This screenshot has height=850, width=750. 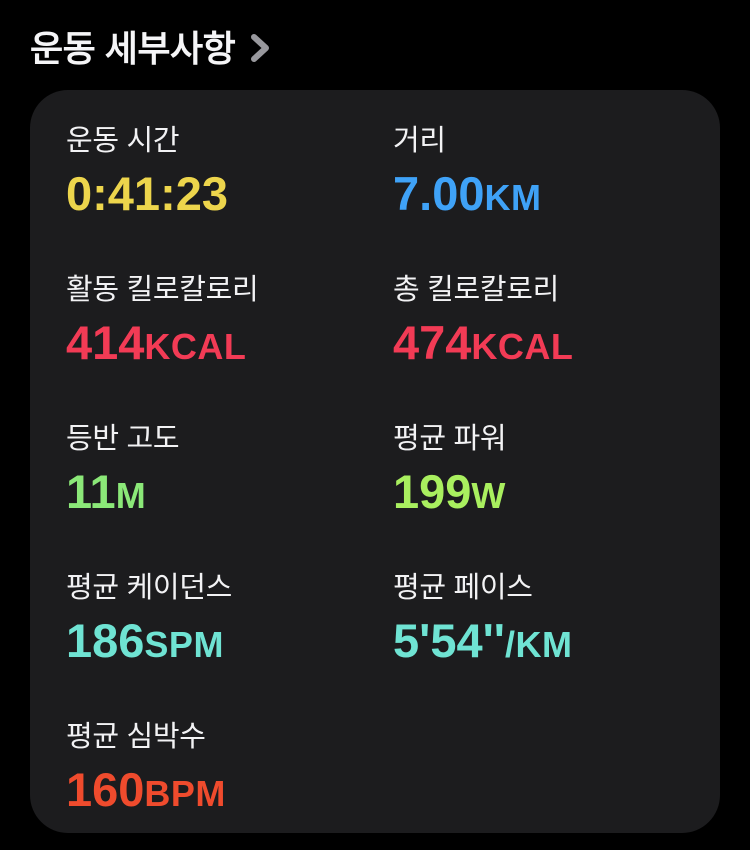 I want to click on metric-workout-time: 운동 시간 0:41:23, so click(x=229, y=184).